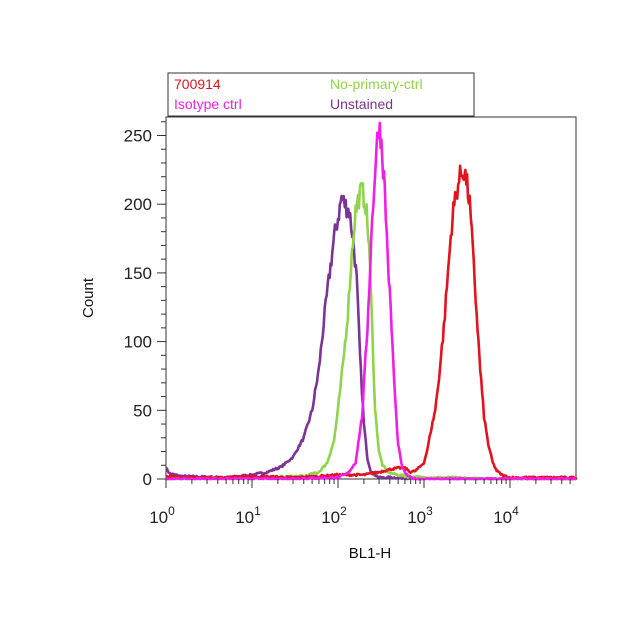 This screenshot has height=635, width=635. I want to click on y-tick-label: 250, so click(138, 135).